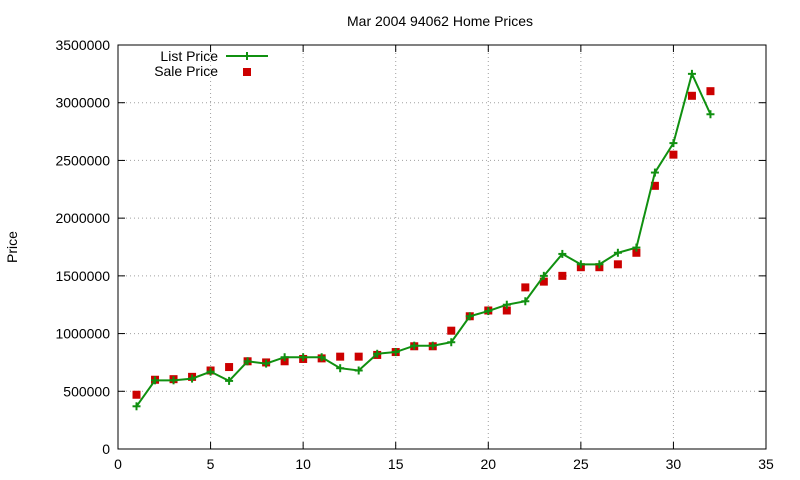 The image size is (800, 480). What do you see at coordinates (189, 56) in the screenshot?
I see `legend-label-list-price: List Price` at bounding box center [189, 56].